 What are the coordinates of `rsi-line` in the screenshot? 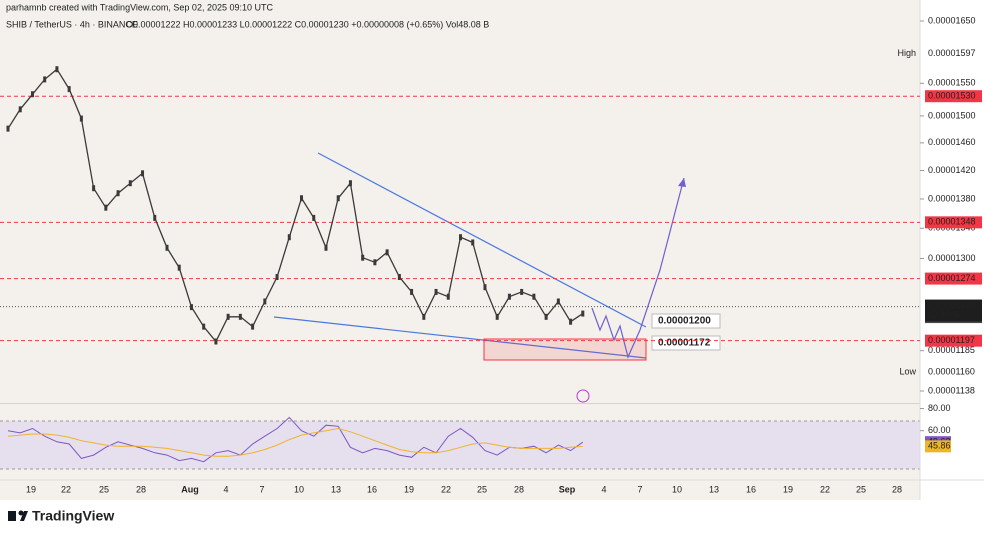 It's located at (295, 439).